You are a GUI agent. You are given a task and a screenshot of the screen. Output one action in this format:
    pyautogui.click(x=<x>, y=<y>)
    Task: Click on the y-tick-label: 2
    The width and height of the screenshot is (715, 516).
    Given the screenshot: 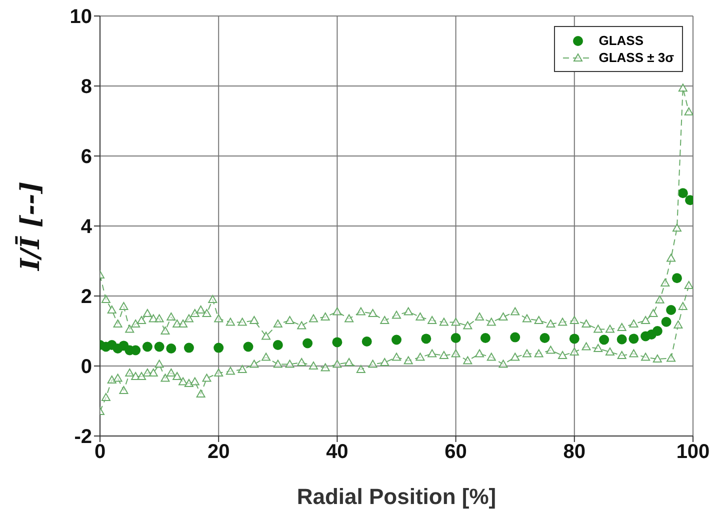 What is the action you would take?
    pyautogui.click(x=86, y=297)
    